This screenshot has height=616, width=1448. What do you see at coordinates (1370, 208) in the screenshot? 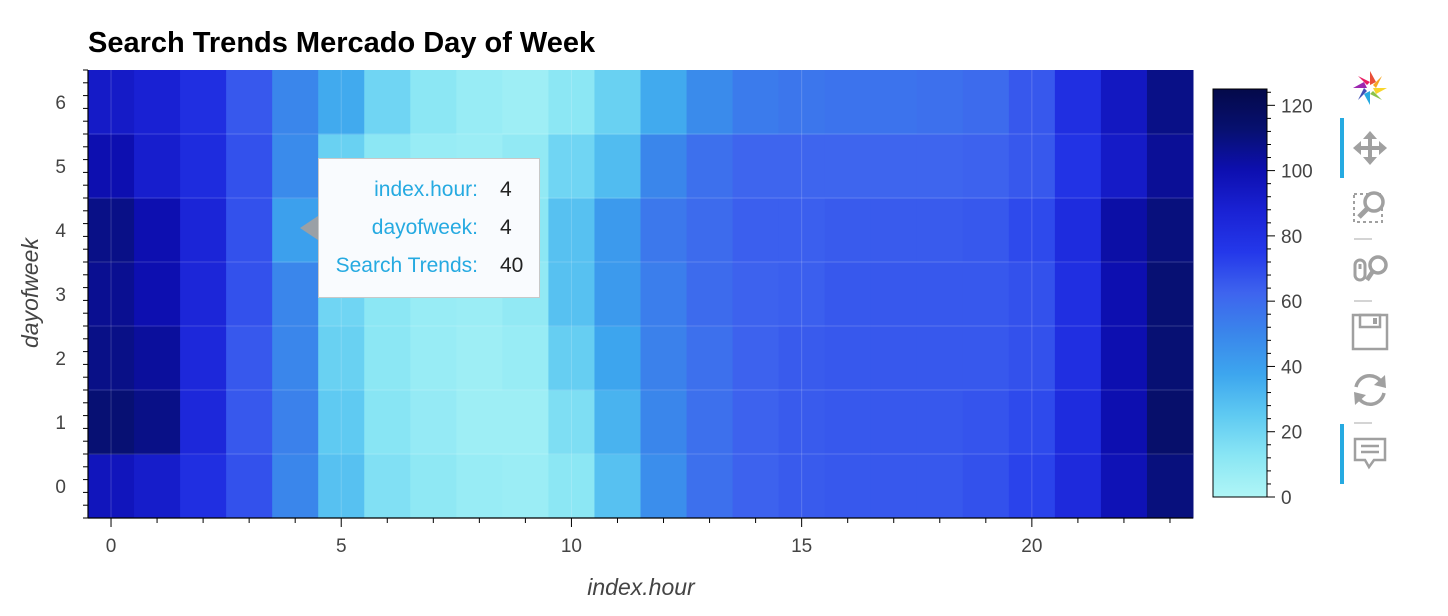
I see `box-zoom-icon` at bounding box center [1370, 208].